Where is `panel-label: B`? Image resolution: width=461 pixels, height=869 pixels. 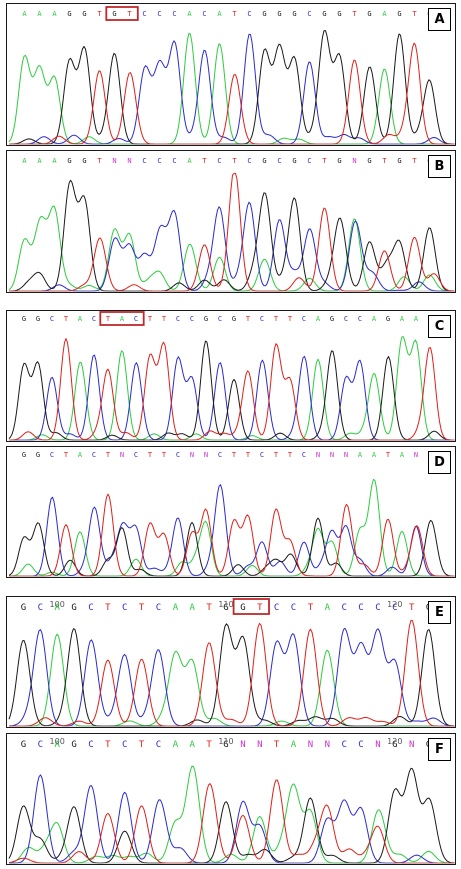
panel-label: B is located at coordinates (439, 166).